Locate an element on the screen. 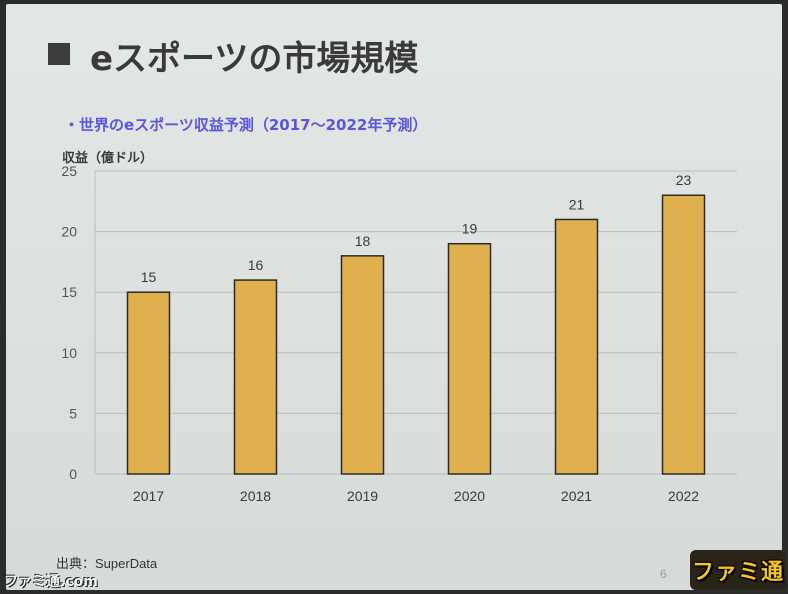 The image size is (788, 594). y-axis-label: 収益（億ドル） is located at coordinates (108, 158).